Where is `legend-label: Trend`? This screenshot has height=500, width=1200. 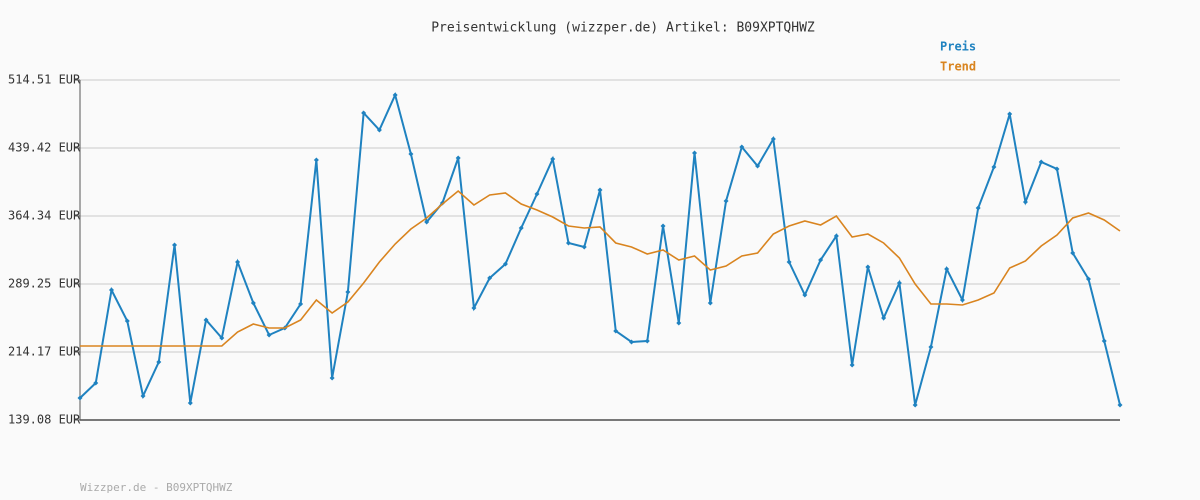 legend-label: Trend is located at coordinates (958, 67).